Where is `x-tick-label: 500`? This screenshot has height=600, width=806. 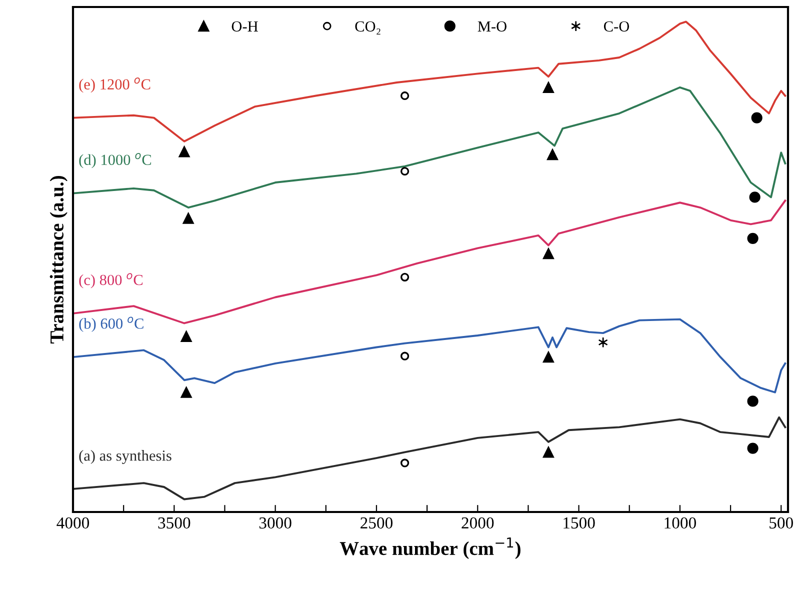
x-tick-label: 500 is located at coordinates (781, 523).